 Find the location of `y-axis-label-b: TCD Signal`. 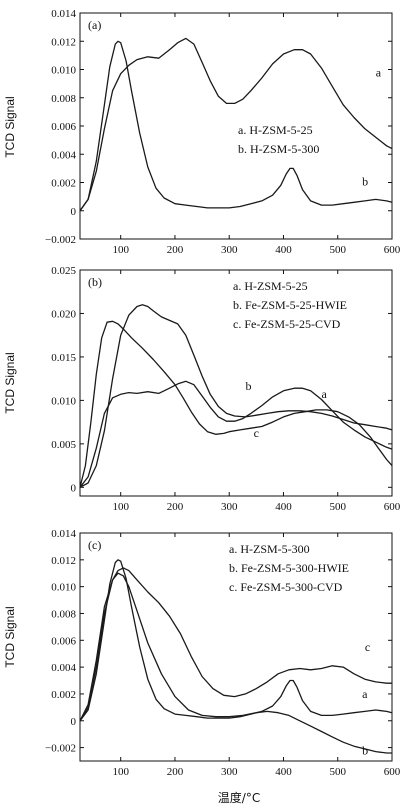

y-axis-label-b: TCD Signal is located at coordinates (10, 382).